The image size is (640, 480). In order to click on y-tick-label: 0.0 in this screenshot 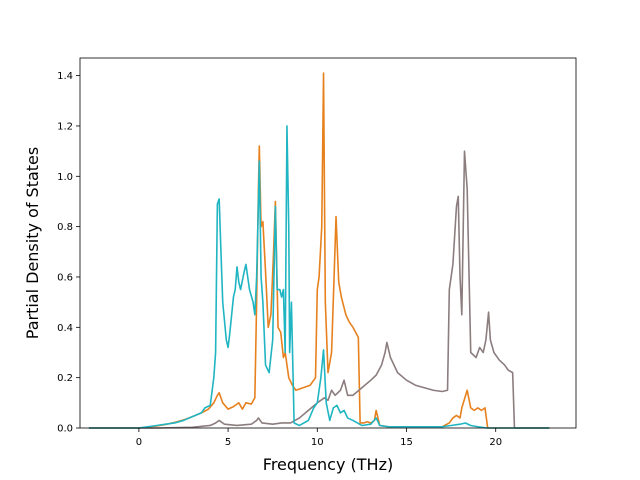, I will do `click(65, 429)`.